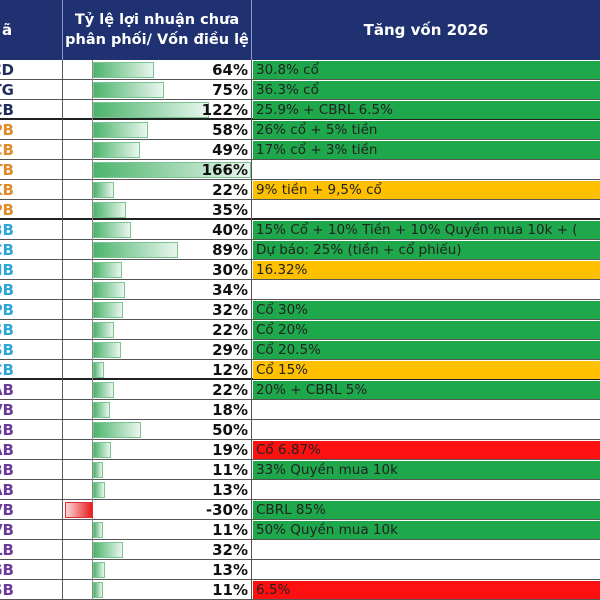 This screenshot has width=600, height=600. I want to click on table-row: CB 49% 17% cổ + 3% tiền, so click(300, 150).